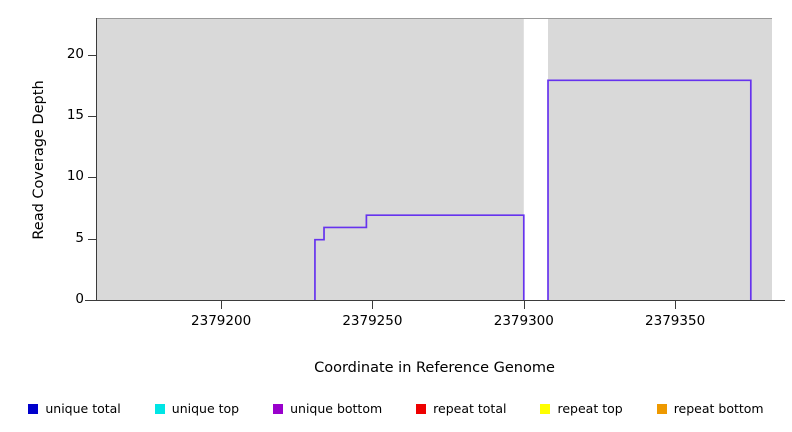 This screenshot has width=792, height=432. Describe the element at coordinates (83, 408) in the screenshot. I see `legend-label: unique total` at that location.